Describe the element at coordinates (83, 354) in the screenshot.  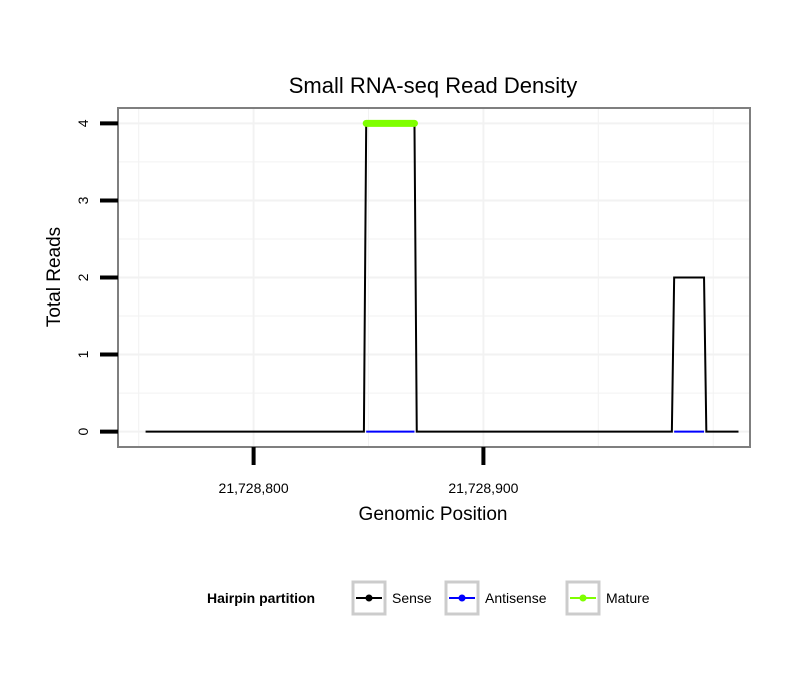
I see `y-tick-label: 1` at that location.